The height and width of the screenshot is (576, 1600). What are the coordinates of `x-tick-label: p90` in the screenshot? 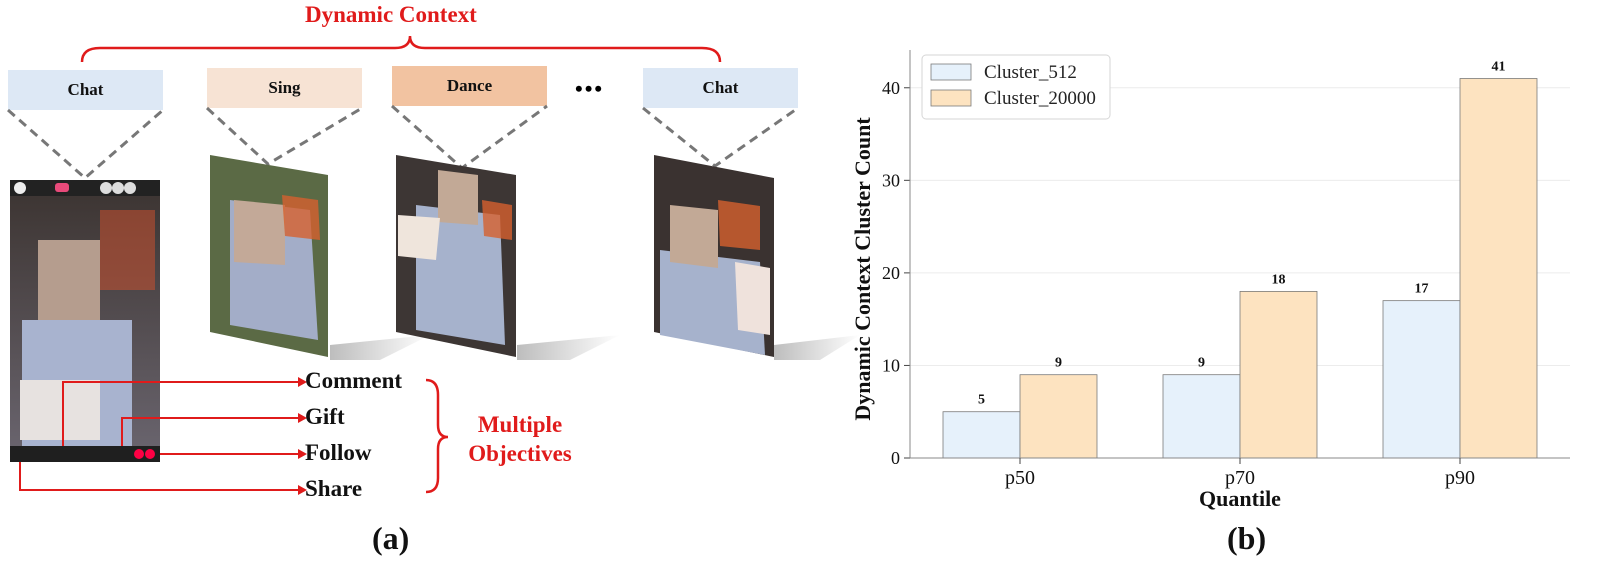 It's located at (1460, 478).